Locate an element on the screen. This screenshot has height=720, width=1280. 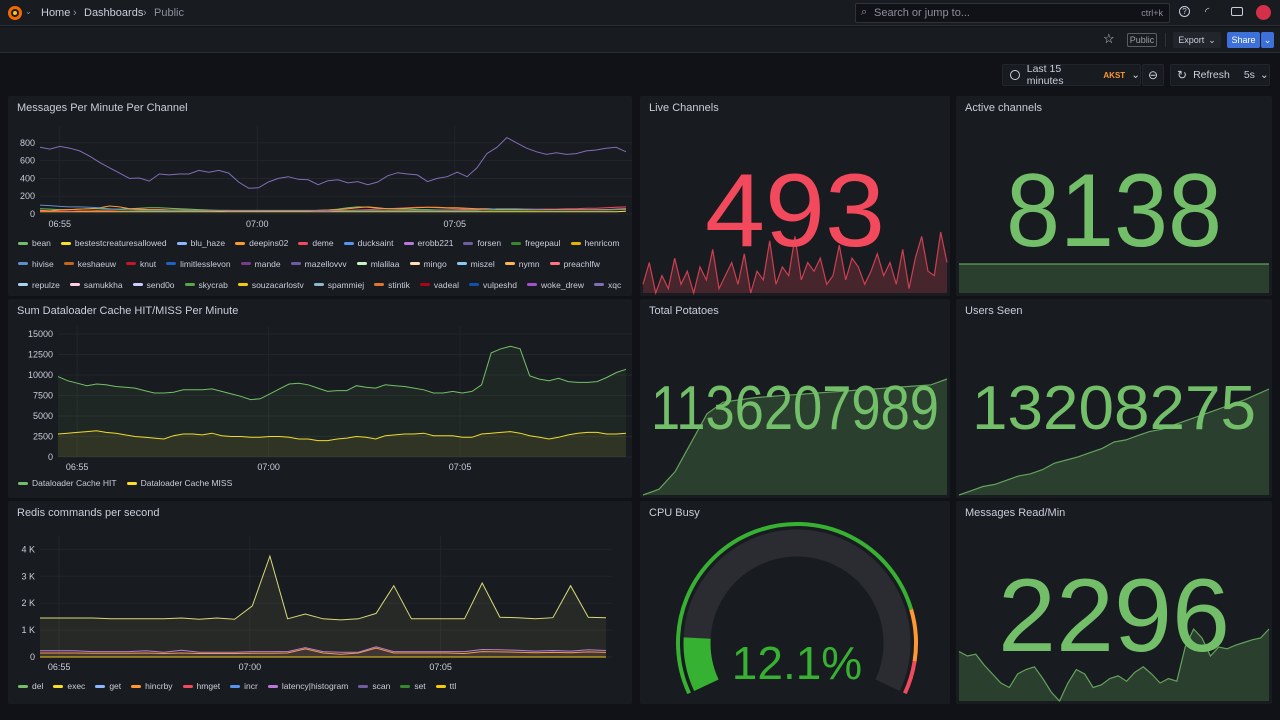
divider is located at coordinates (1165, 40).